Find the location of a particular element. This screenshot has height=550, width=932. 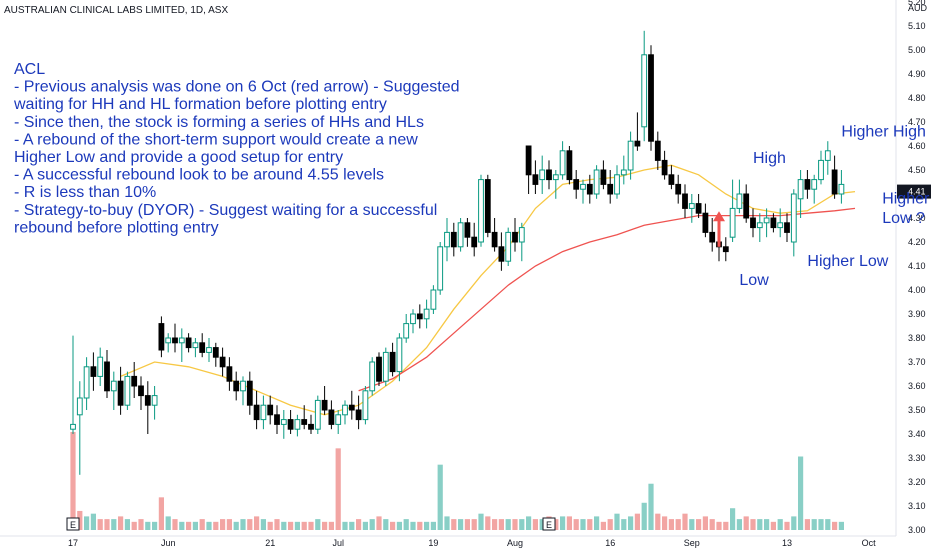

pattern-label: High is located at coordinates (769, 158).